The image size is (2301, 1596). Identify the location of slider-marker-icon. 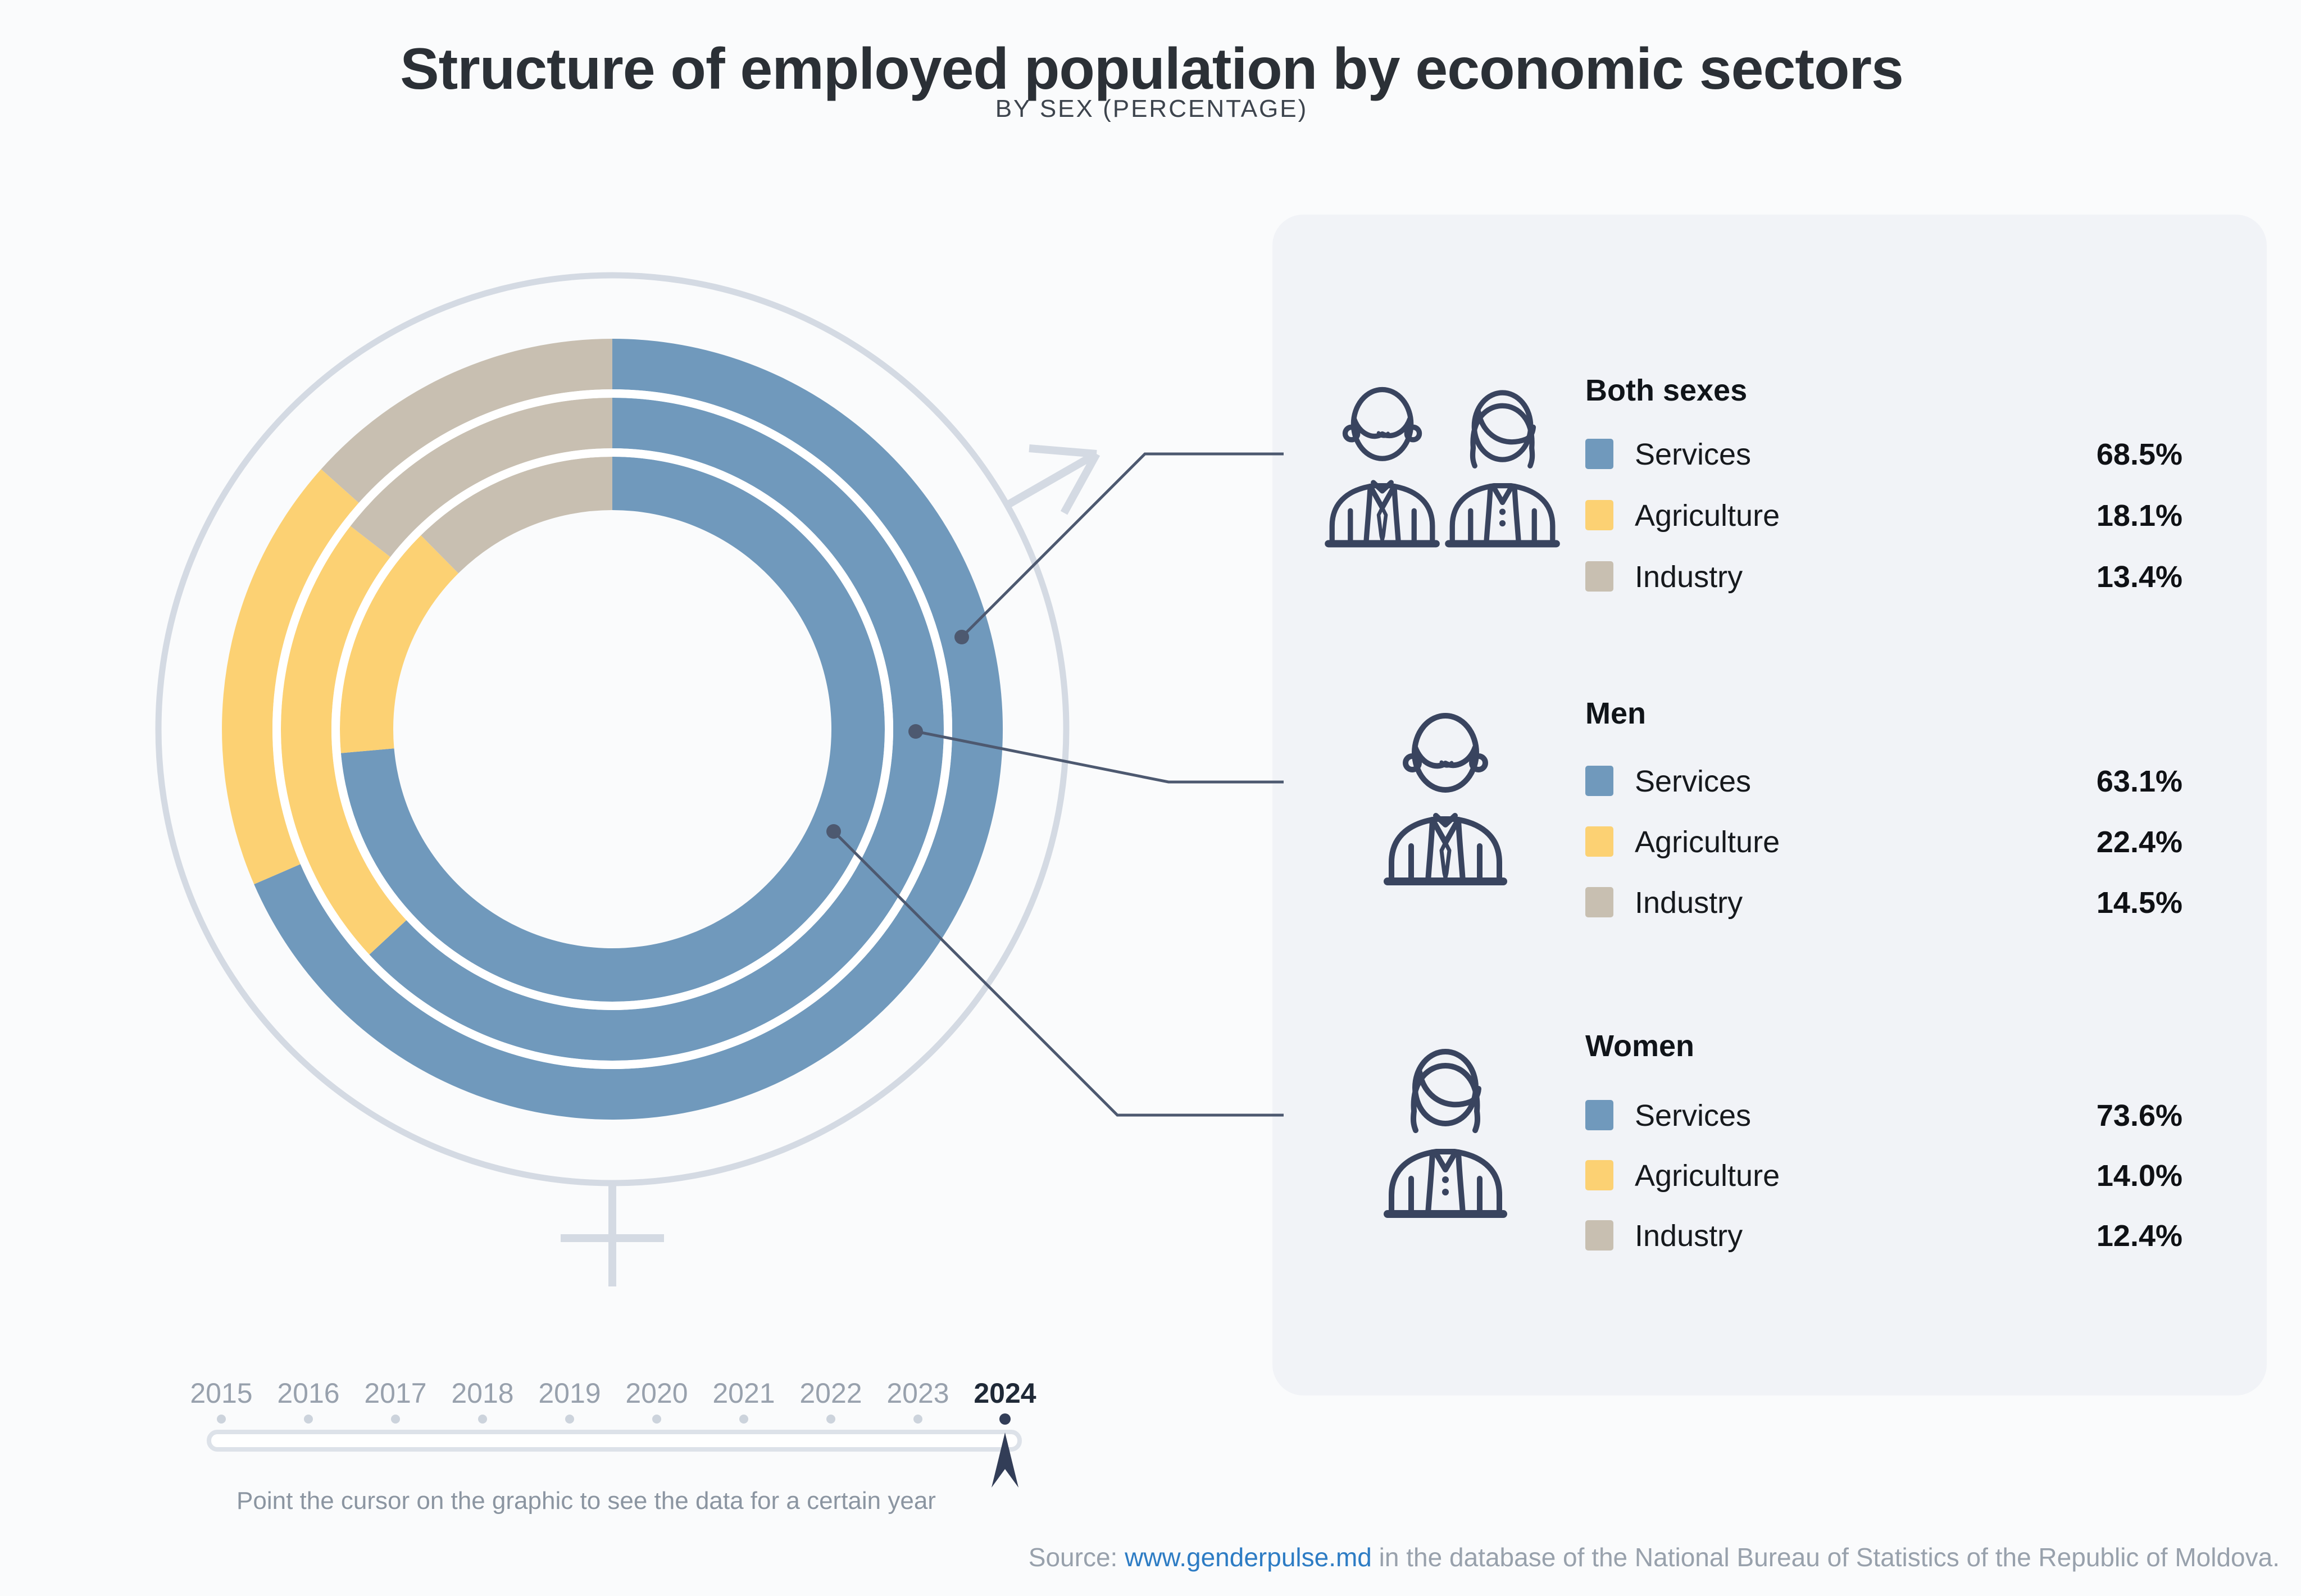
(1005, 1460).